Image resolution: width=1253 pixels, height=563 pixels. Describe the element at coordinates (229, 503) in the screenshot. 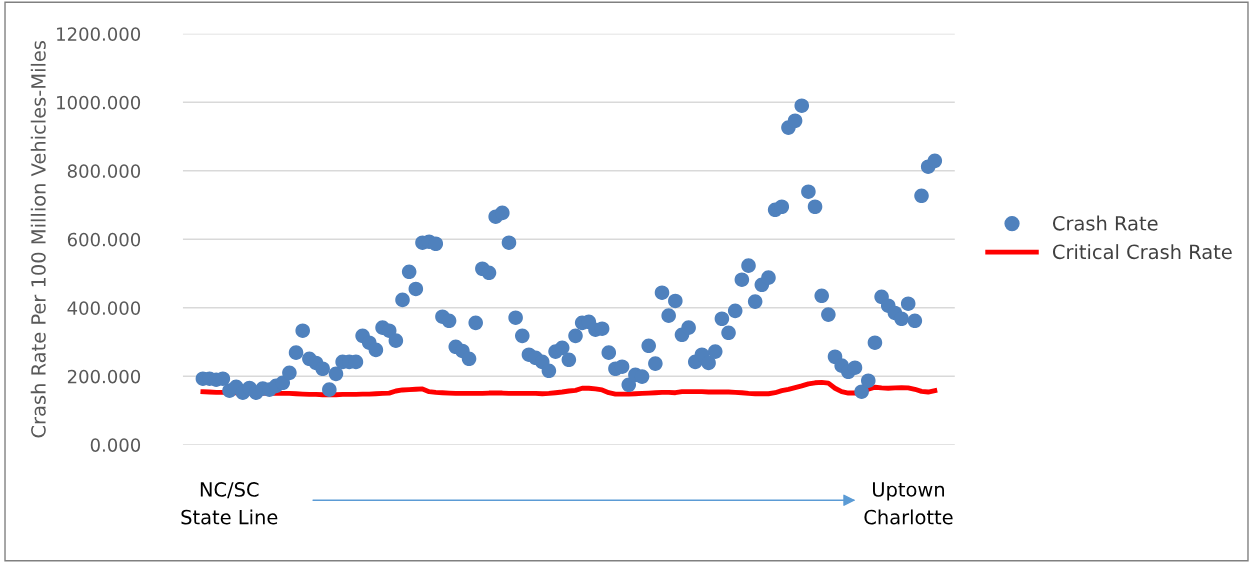

I see `text: NC/SC State Line` at that location.